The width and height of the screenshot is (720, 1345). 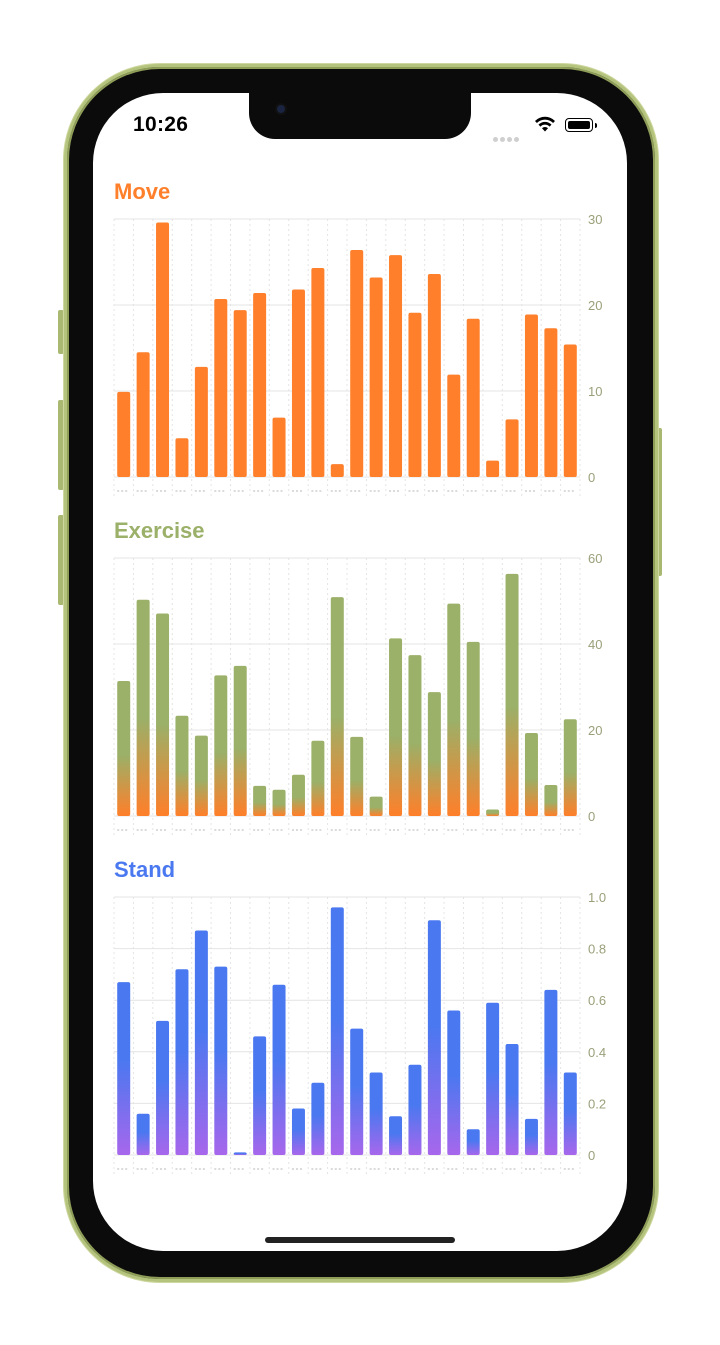 I want to click on move-chart: 0 10 20 30, so click(x=357, y=355).